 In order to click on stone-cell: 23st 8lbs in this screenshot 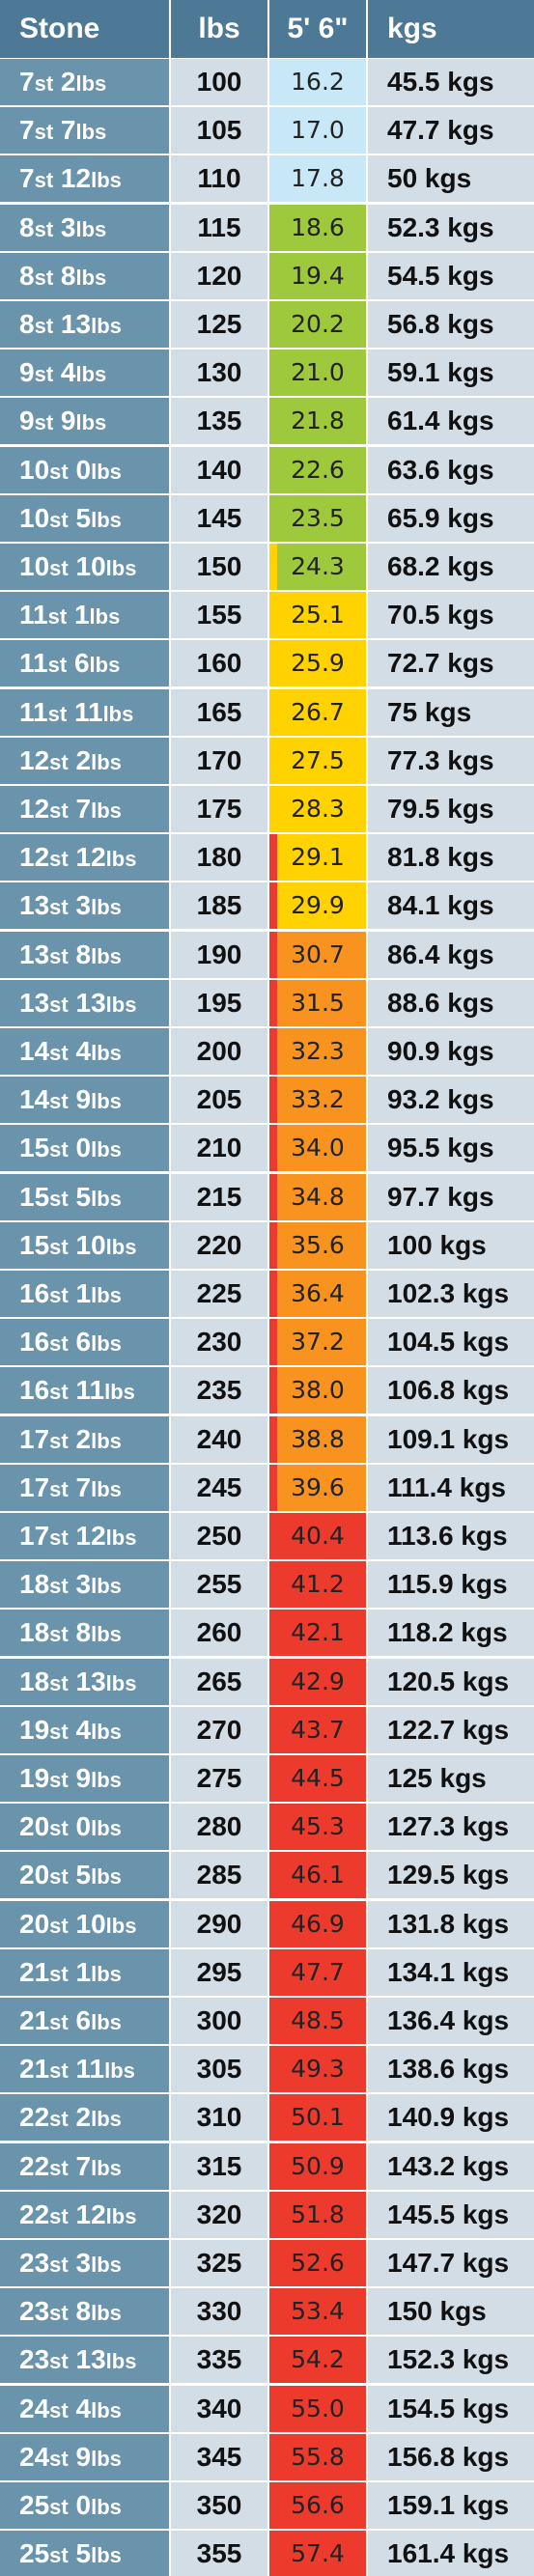, I will do `click(84, 2312)`.